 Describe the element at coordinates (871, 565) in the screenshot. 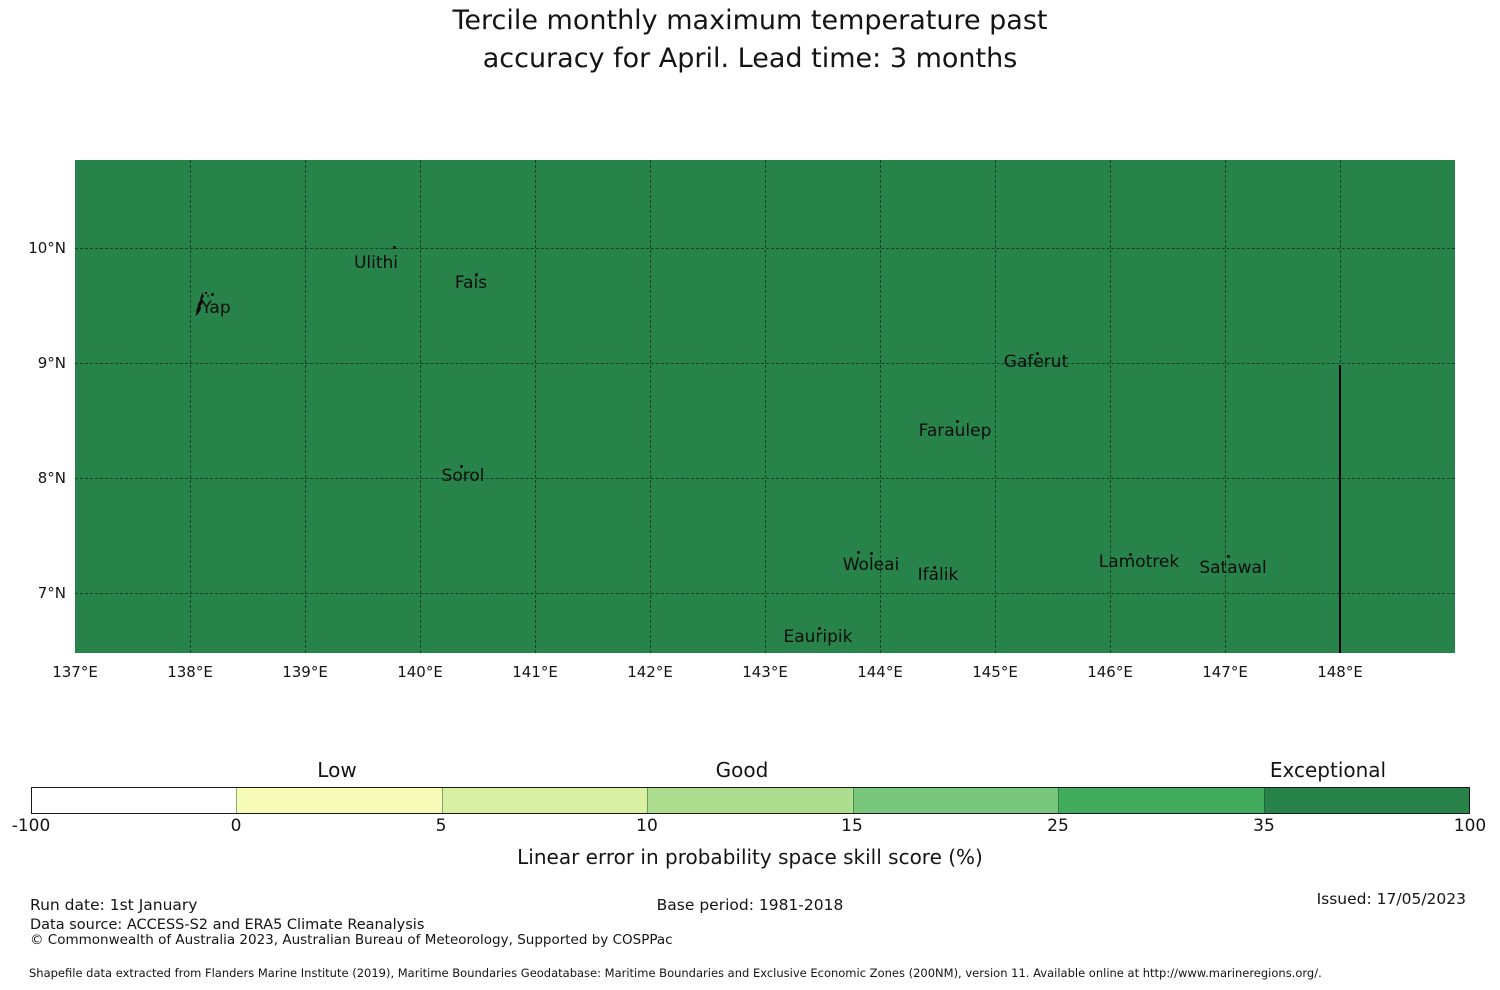

I see `island-label-woleai: Woleai` at that location.